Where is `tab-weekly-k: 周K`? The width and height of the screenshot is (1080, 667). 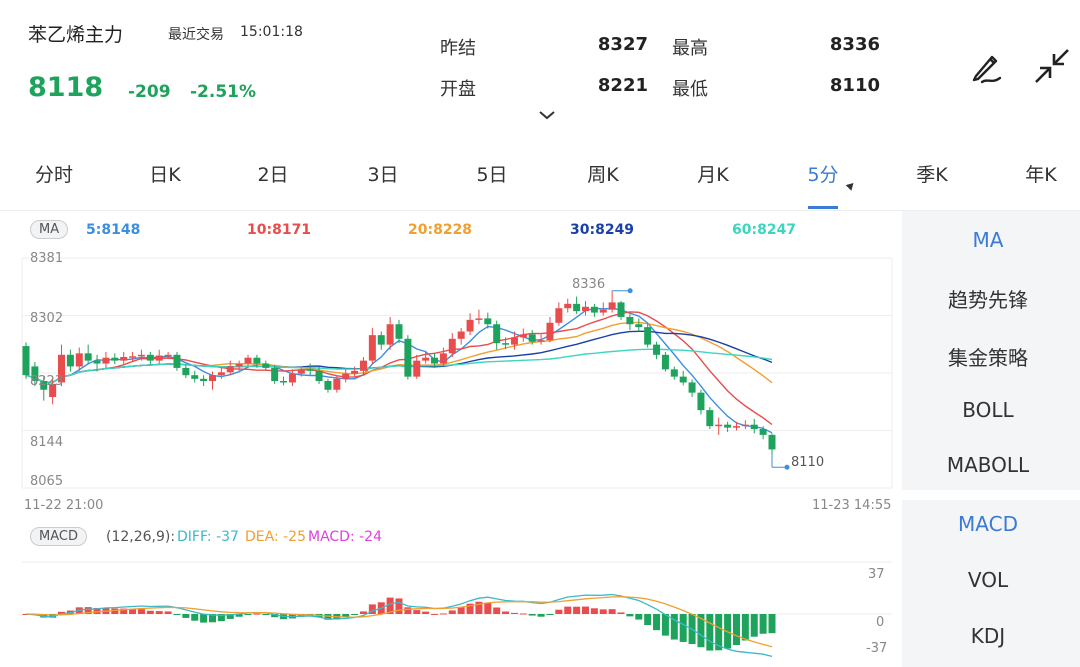 tab-weekly-k: 周K is located at coordinates (603, 175).